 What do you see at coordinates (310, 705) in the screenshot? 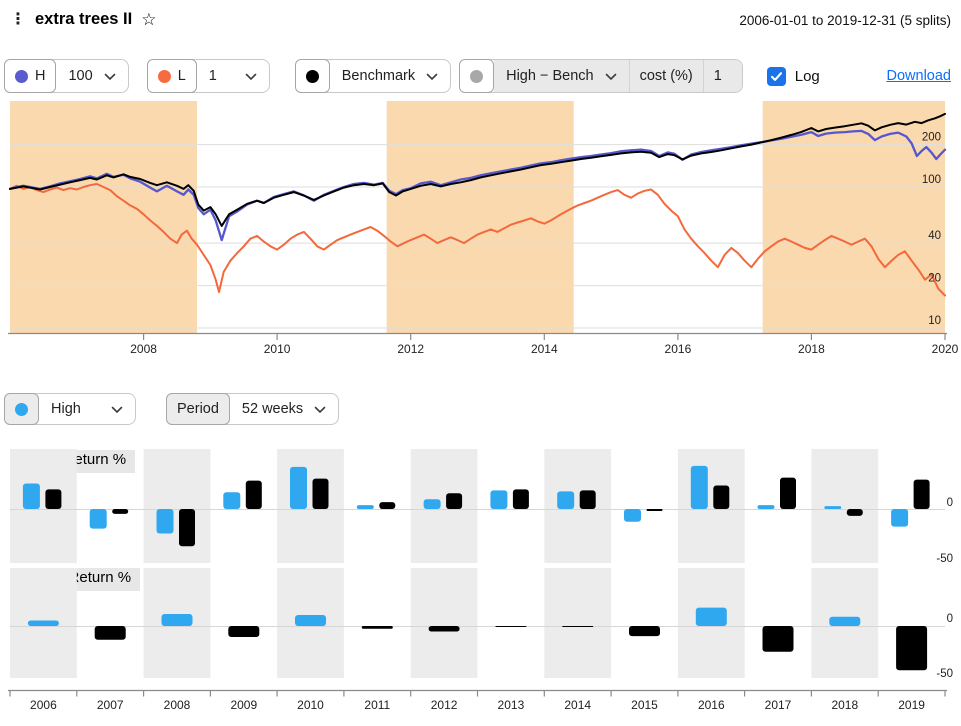
I see `year-label: 2010` at bounding box center [310, 705].